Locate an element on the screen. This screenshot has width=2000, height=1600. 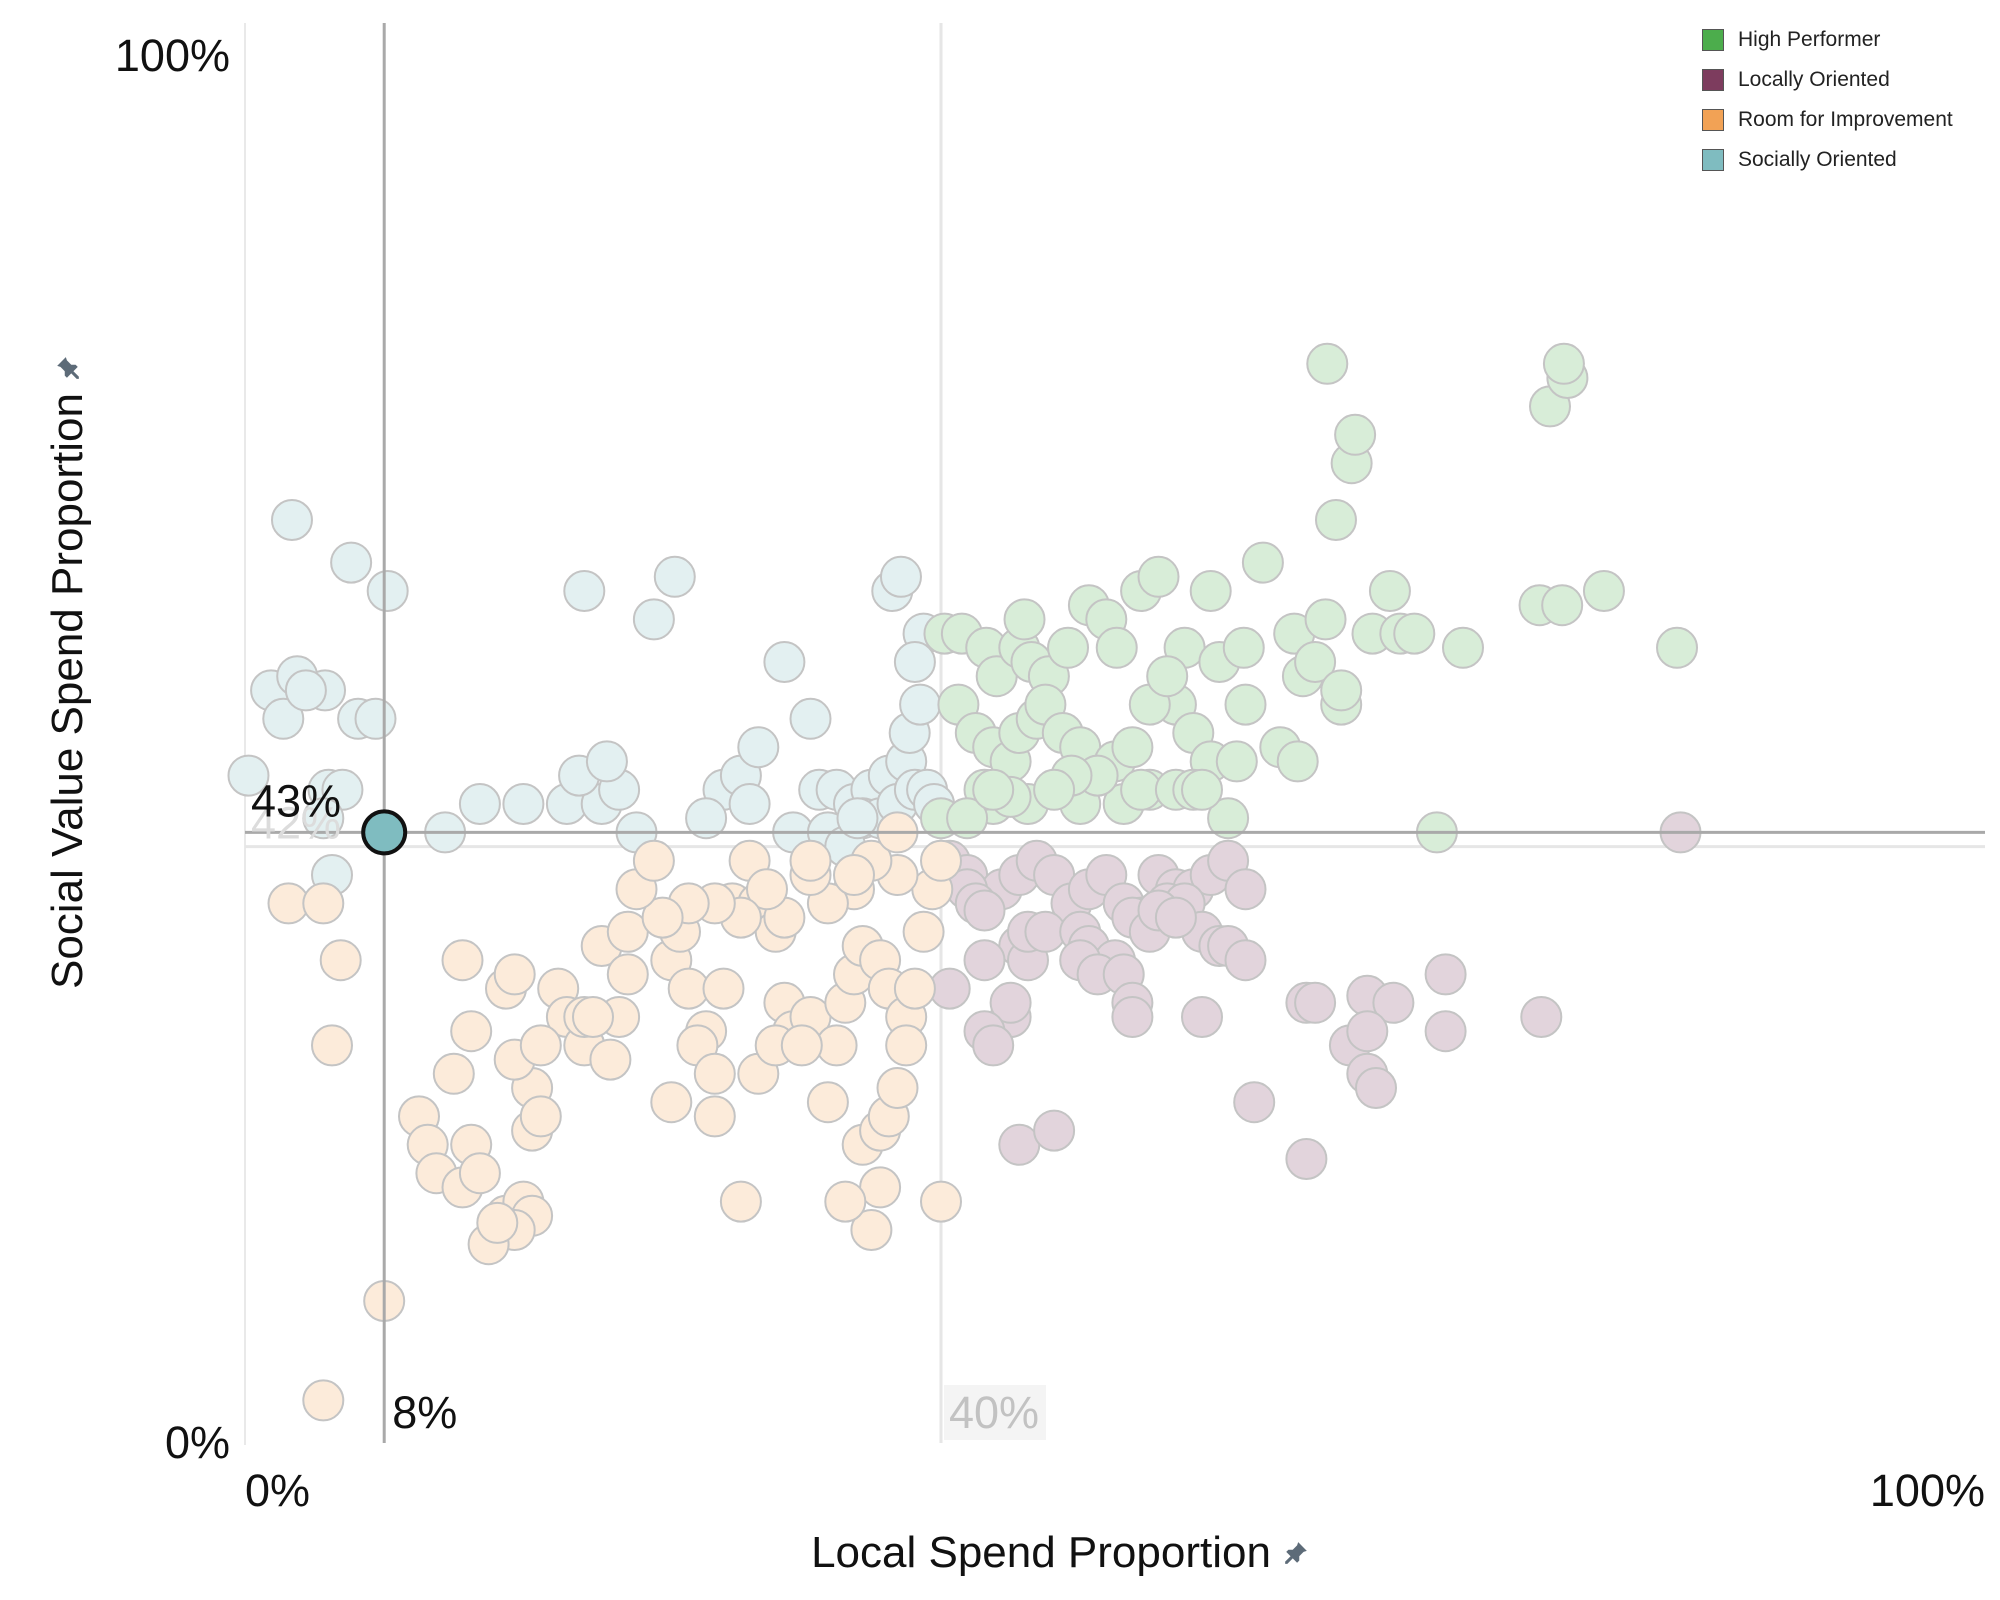
legend-item-locally-oriented: Locally Oriented is located at coordinates (1827, 80).